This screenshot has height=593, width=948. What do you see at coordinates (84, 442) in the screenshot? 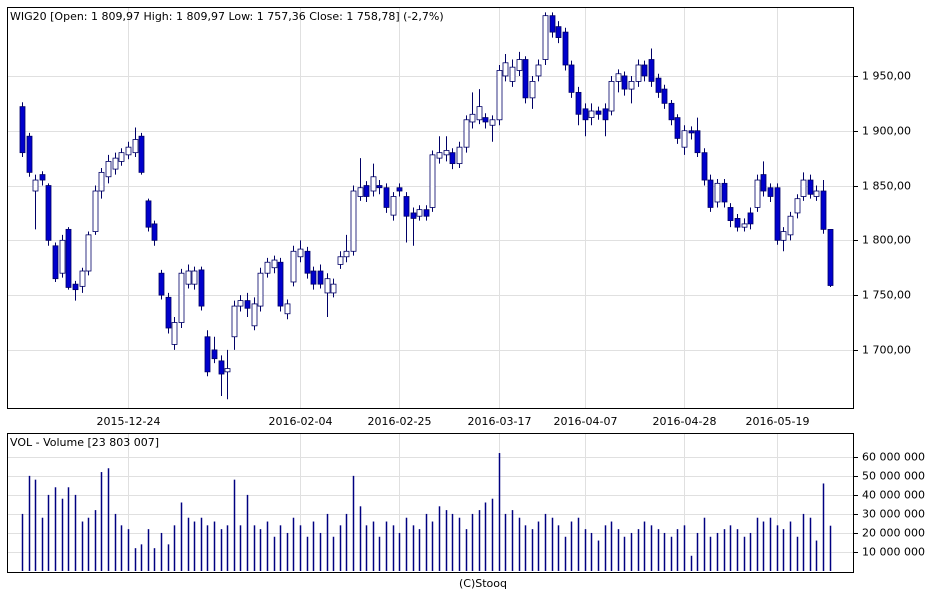
I see `volume-title: VOL - Volume [23 803 007]` at bounding box center [84, 442].